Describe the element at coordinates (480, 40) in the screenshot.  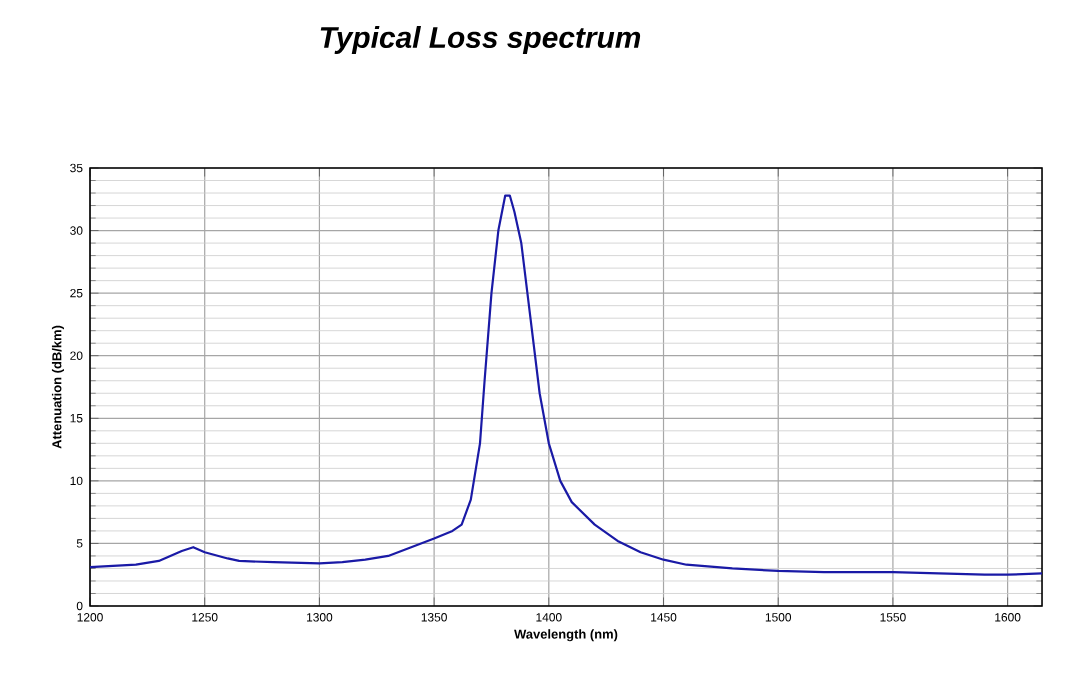
I see `chart-title: Typical Loss spectrum` at that location.